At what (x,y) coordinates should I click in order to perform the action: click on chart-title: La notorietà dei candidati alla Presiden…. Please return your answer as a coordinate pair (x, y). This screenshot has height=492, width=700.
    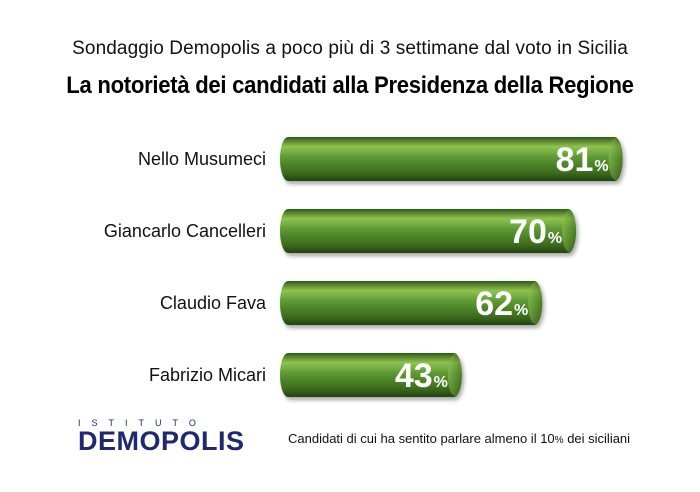
    Looking at the image, I should click on (350, 85).